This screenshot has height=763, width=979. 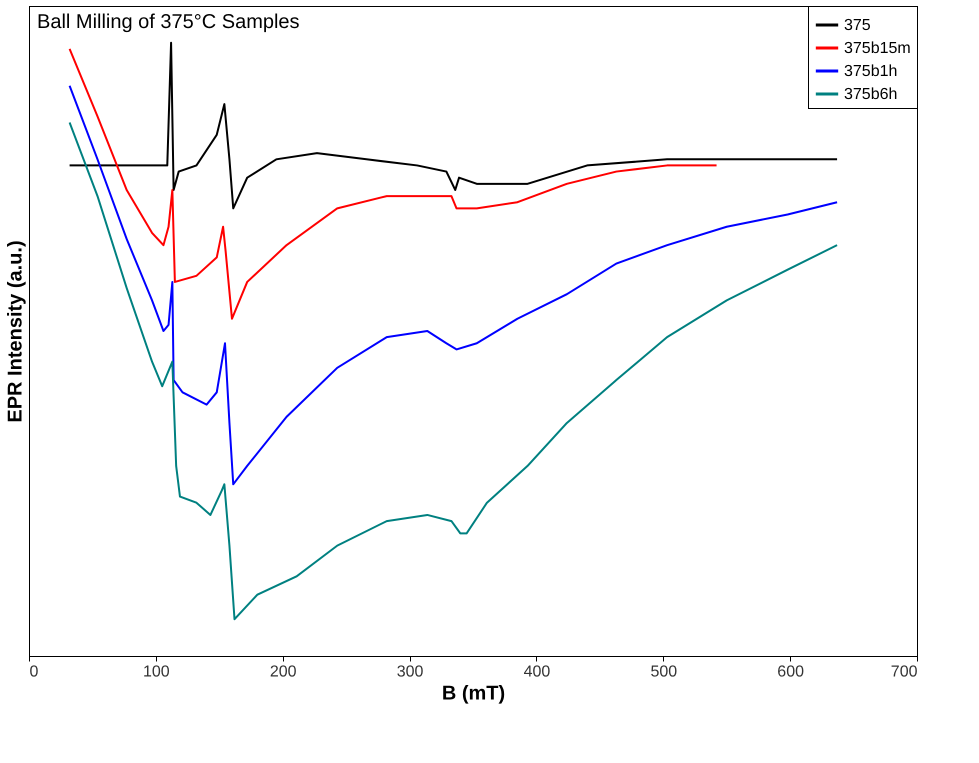 I want to click on x-tick-label: 300, so click(x=410, y=672).